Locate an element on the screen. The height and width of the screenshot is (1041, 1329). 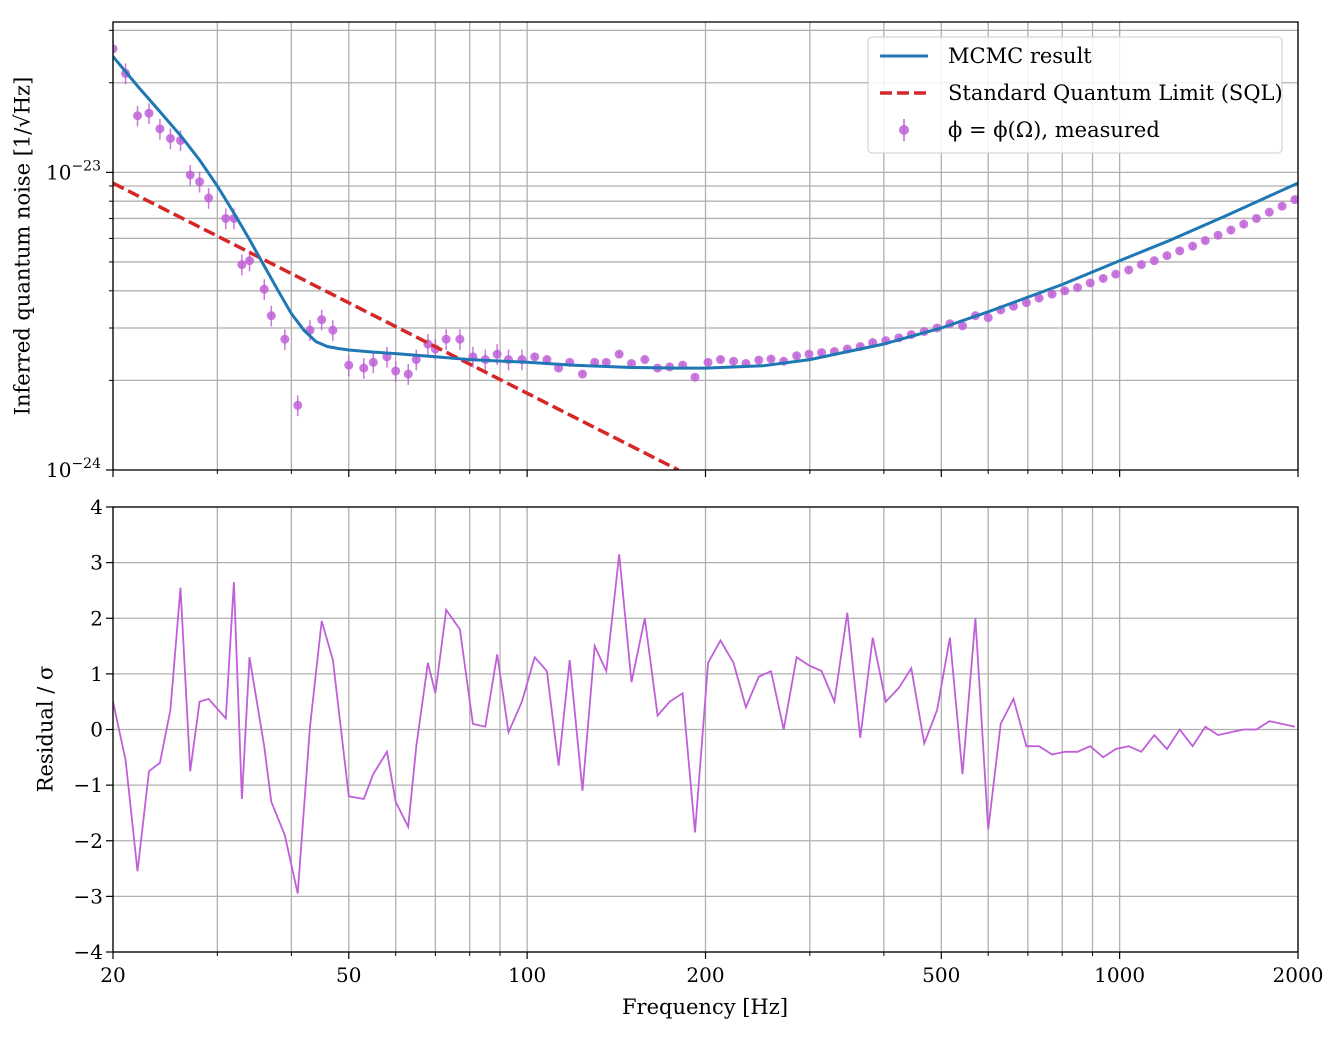
y-tick-label: −2 is located at coordinates (88, 841).